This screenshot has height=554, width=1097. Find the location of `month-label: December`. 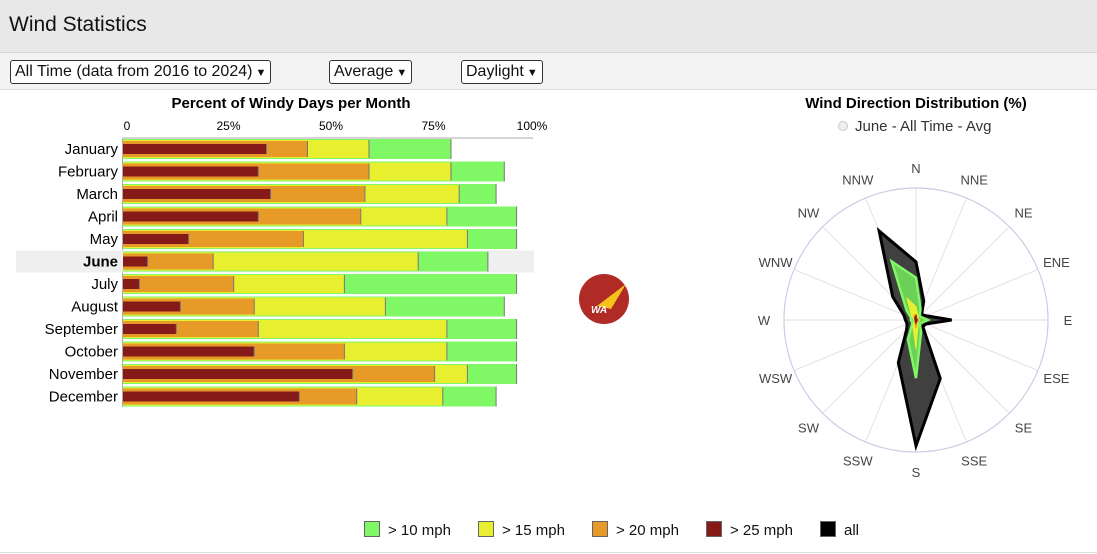

month-label: December is located at coordinates (83, 397).